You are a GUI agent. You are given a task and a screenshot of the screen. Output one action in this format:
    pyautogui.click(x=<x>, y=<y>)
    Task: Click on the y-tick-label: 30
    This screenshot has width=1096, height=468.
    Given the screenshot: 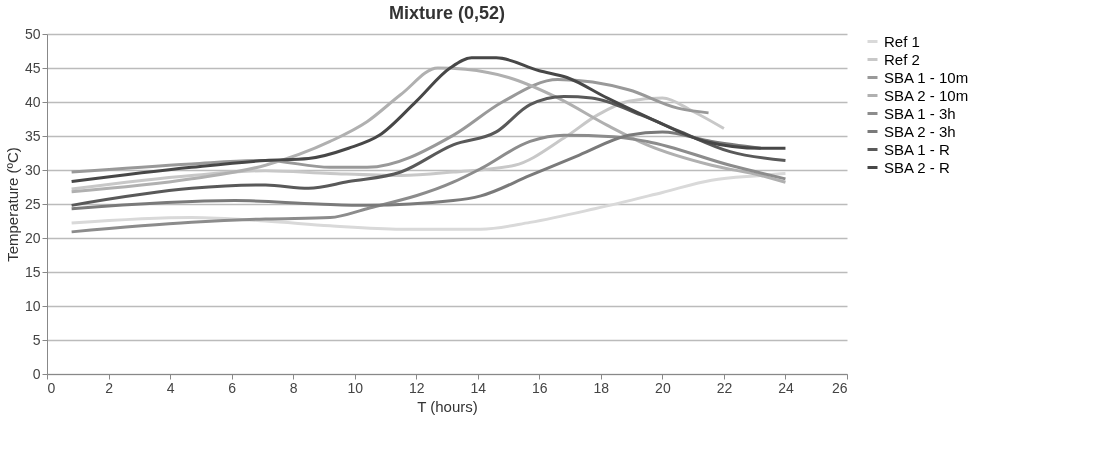 What is the action you would take?
    pyautogui.click(x=32, y=169)
    